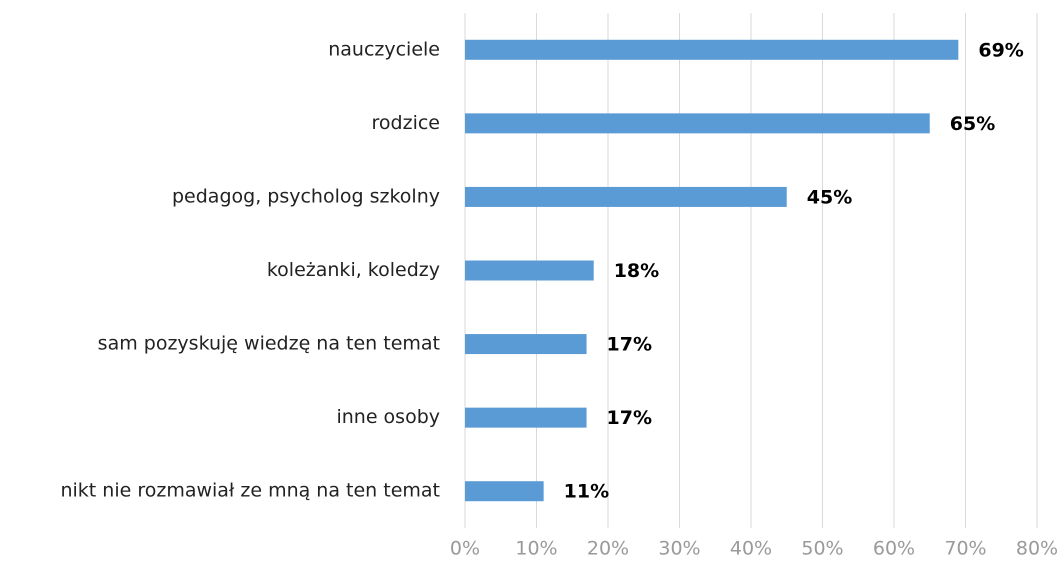 The image size is (1060, 572). Describe the element at coordinates (250, 491) in the screenshot. I see `category-label: nikt nie rozmawiał ze mną na ten temat` at that location.